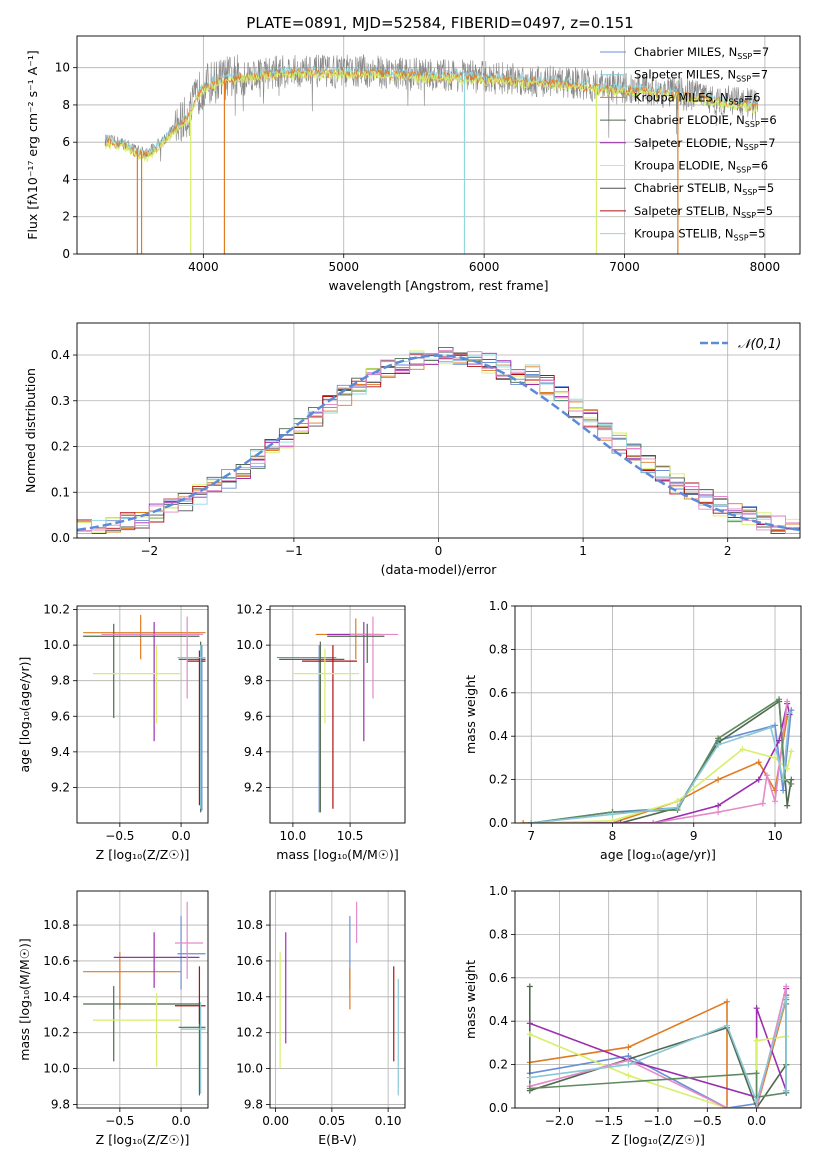 This screenshot has height=1170, width=819. I want to click on histogram-step, so click(438, 441).